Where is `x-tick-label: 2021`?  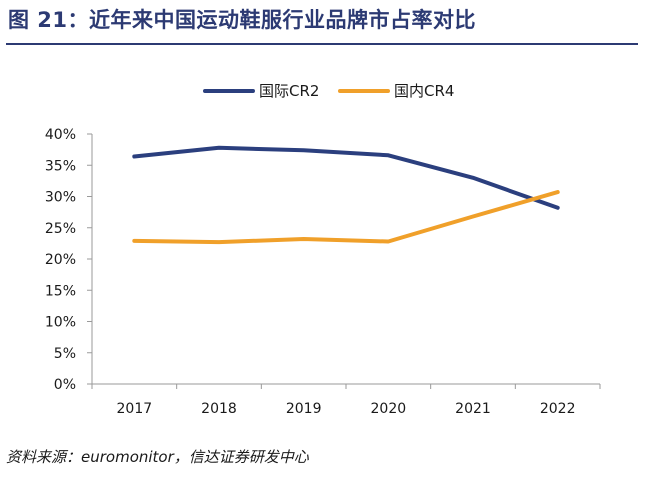
x-tick-label: 2021 is located at coordinates (473, 409).